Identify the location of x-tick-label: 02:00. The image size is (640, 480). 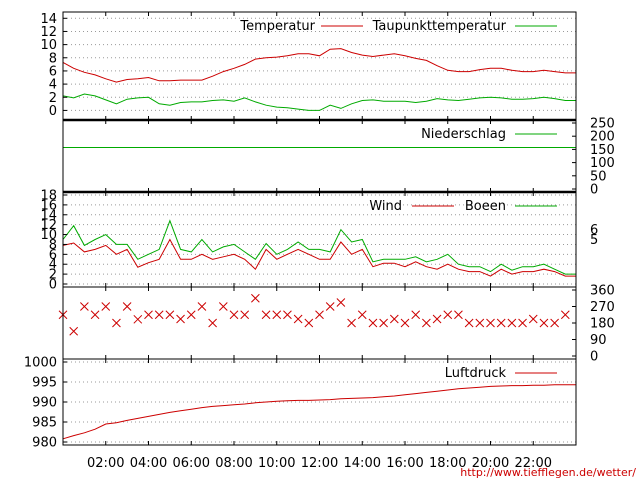
(105, 463).